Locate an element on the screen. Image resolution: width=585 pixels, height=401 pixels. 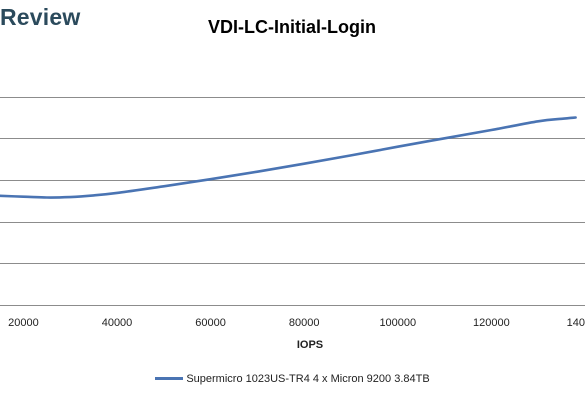
x-tick-label-5: 120000 is located at coordinates (491, 323).